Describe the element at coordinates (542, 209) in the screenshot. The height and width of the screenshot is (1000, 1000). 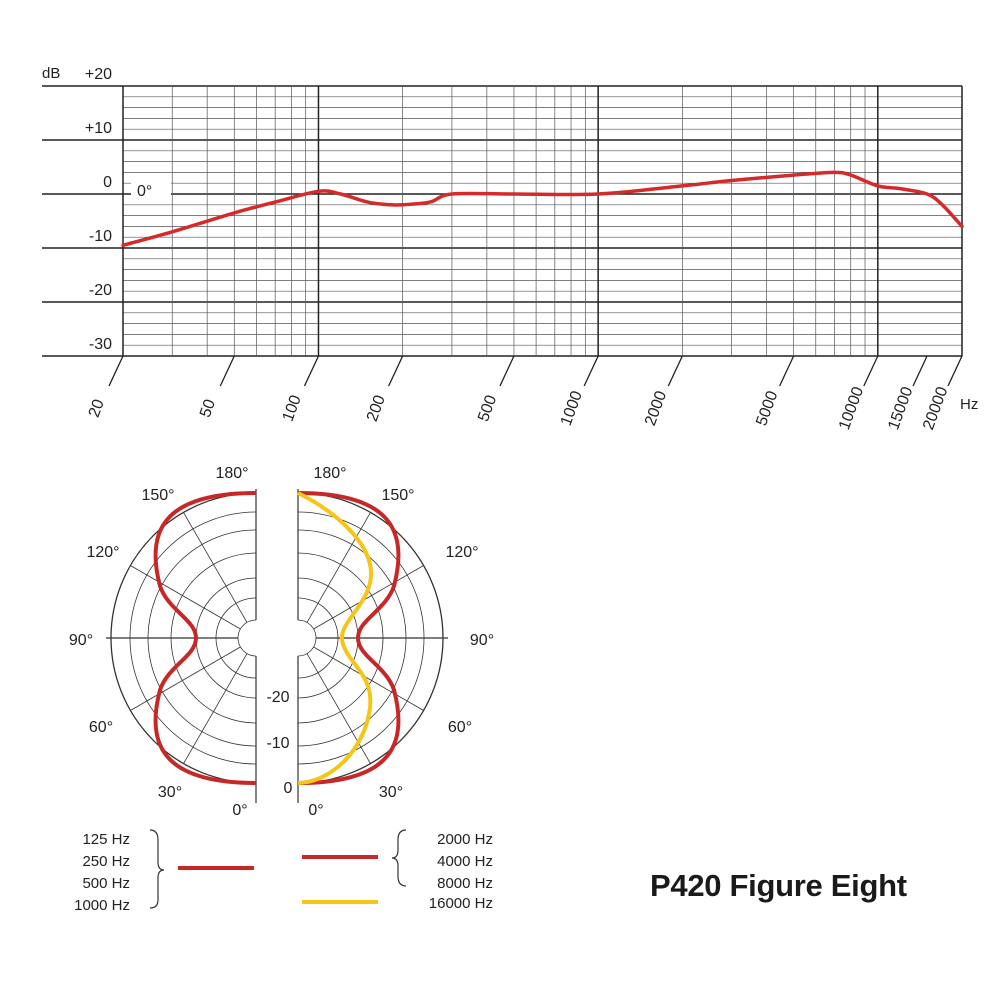
I see `response-curve` at that location.